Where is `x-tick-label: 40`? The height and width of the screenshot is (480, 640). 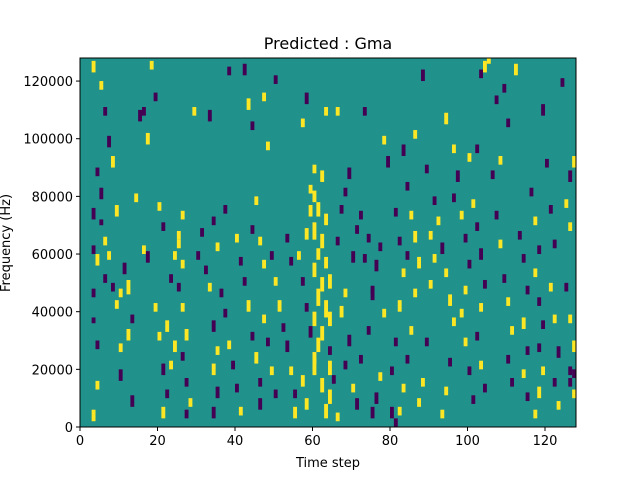 x-tick-label: 40 is located at coordinates (235, 441).